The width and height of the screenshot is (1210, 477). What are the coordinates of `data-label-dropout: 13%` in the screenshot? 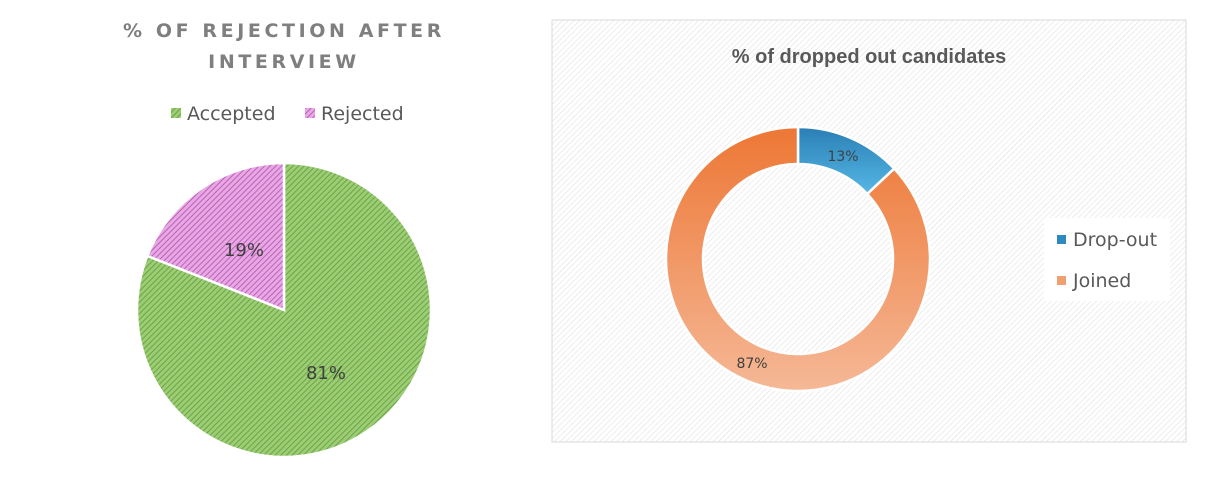 It's located at (842, 157).